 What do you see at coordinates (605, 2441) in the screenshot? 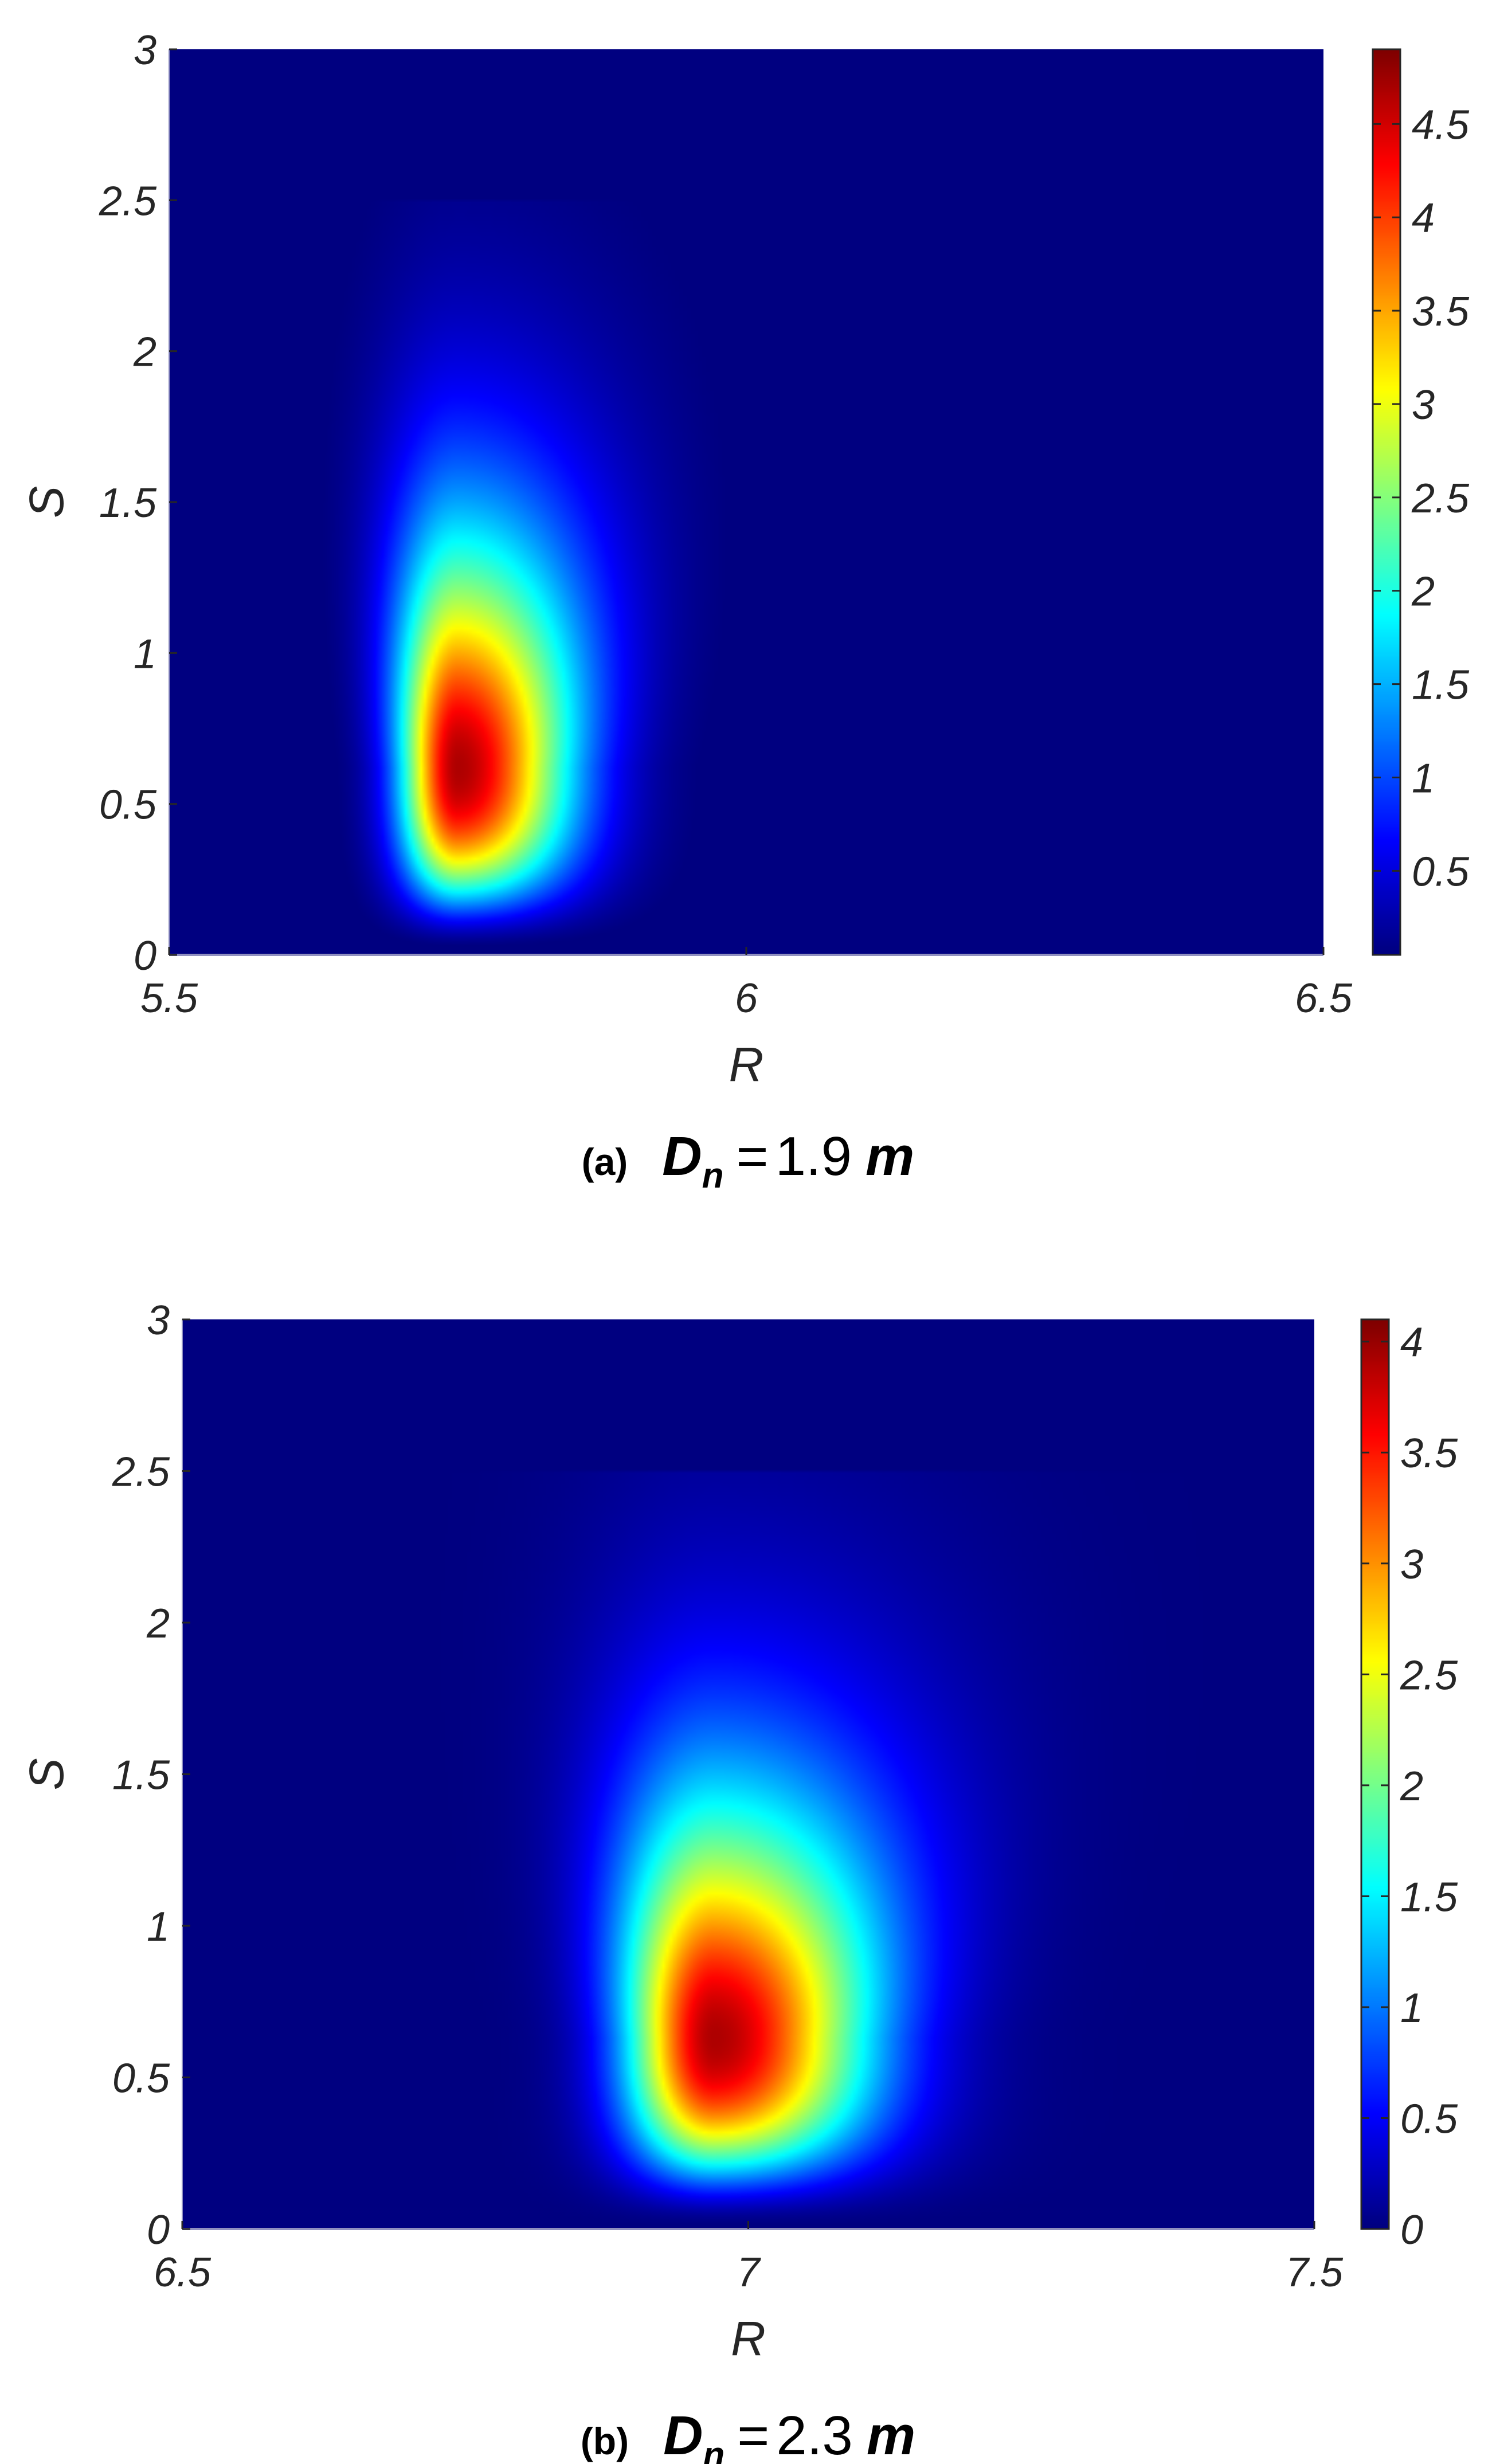
I see `panel-label: (b)` at bounding box center [605, 2441].